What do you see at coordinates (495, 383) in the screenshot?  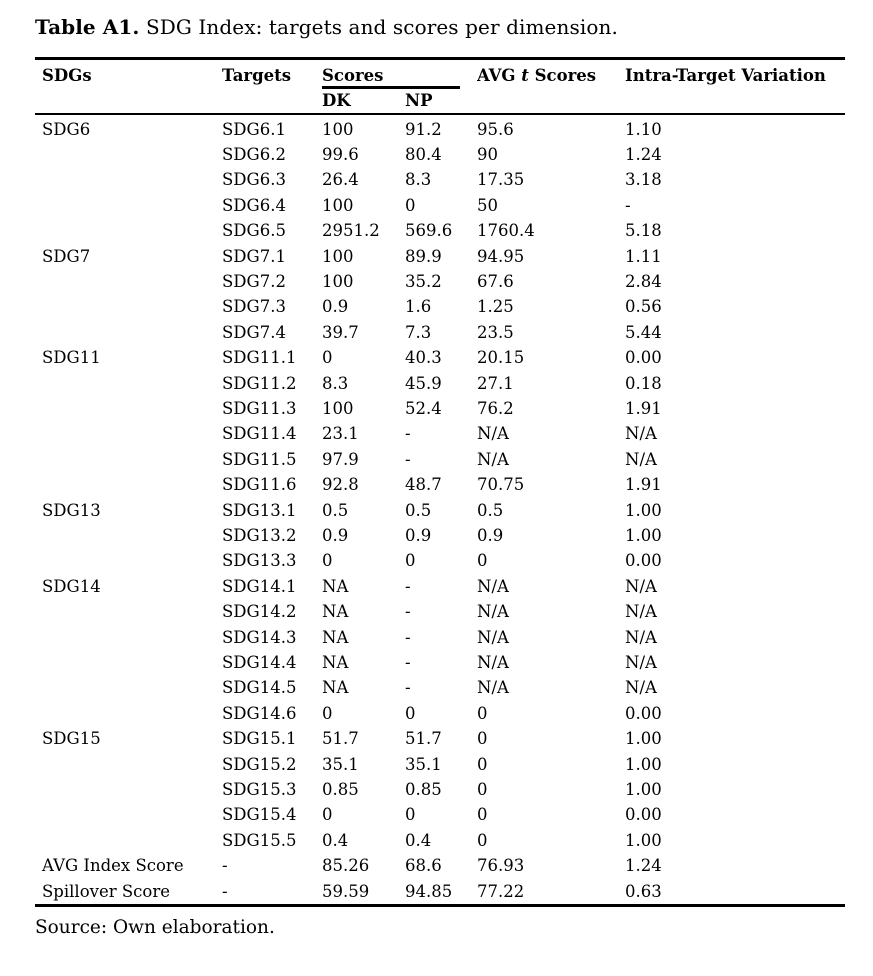 I see `avg-t-score-cell: 27.1` at bounding box center [495, 383].